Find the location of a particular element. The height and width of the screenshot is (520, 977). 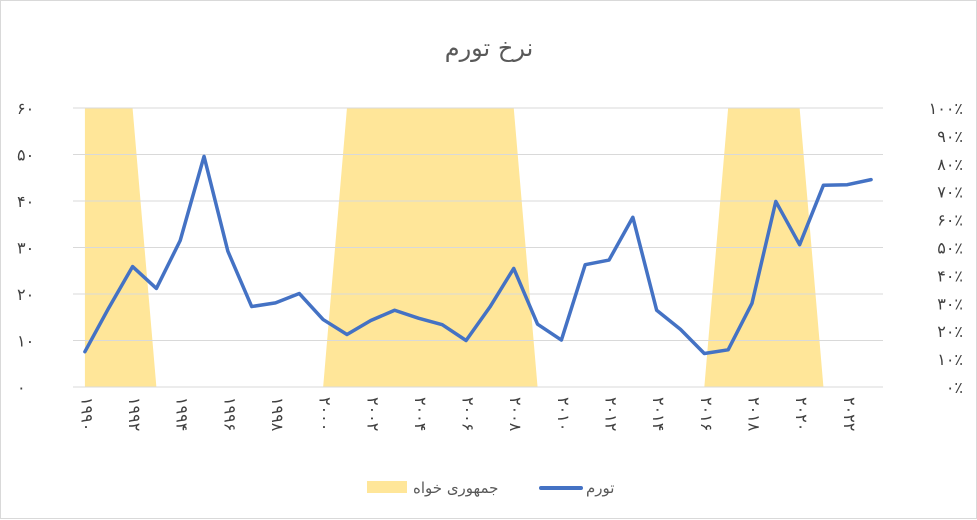

y-right-tick-label: ۳۰٪ is located at coordinates (950, 303).